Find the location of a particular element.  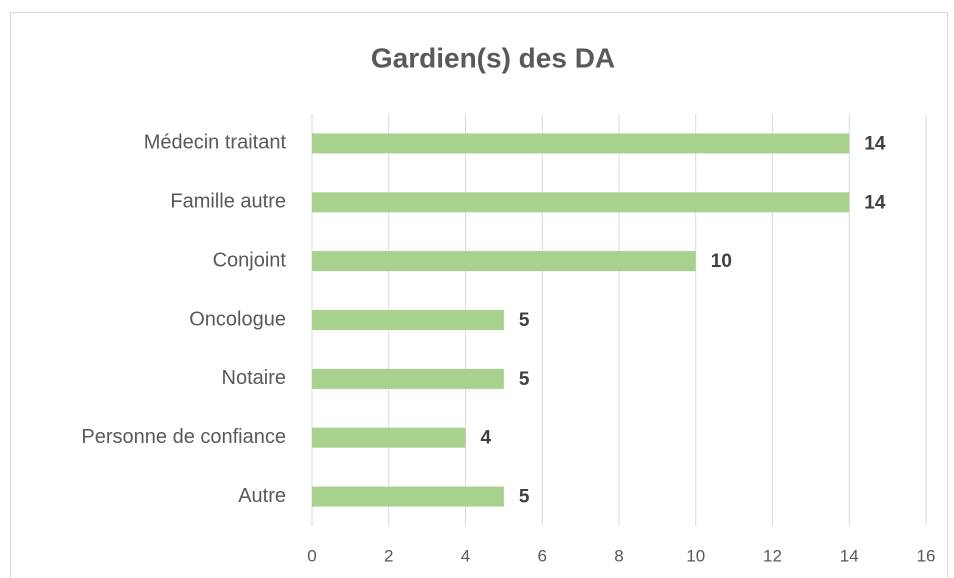

chart-title: Gardien(s) des DA is located at coordinates (493, 57).